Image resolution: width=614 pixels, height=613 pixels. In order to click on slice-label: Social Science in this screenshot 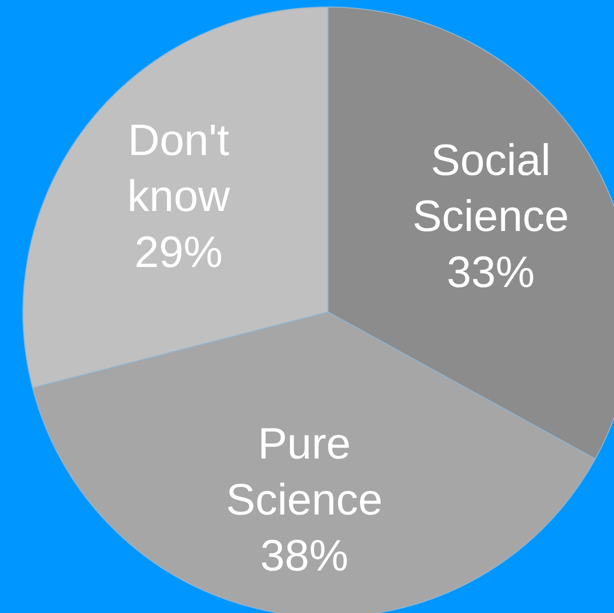, I will do `click(491, 188)`.